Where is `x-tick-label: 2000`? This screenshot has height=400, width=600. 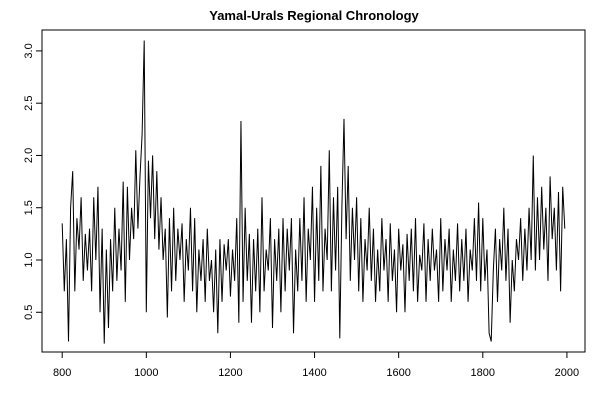 x-tick-label: 2000 is located at coordinates (567, 373).